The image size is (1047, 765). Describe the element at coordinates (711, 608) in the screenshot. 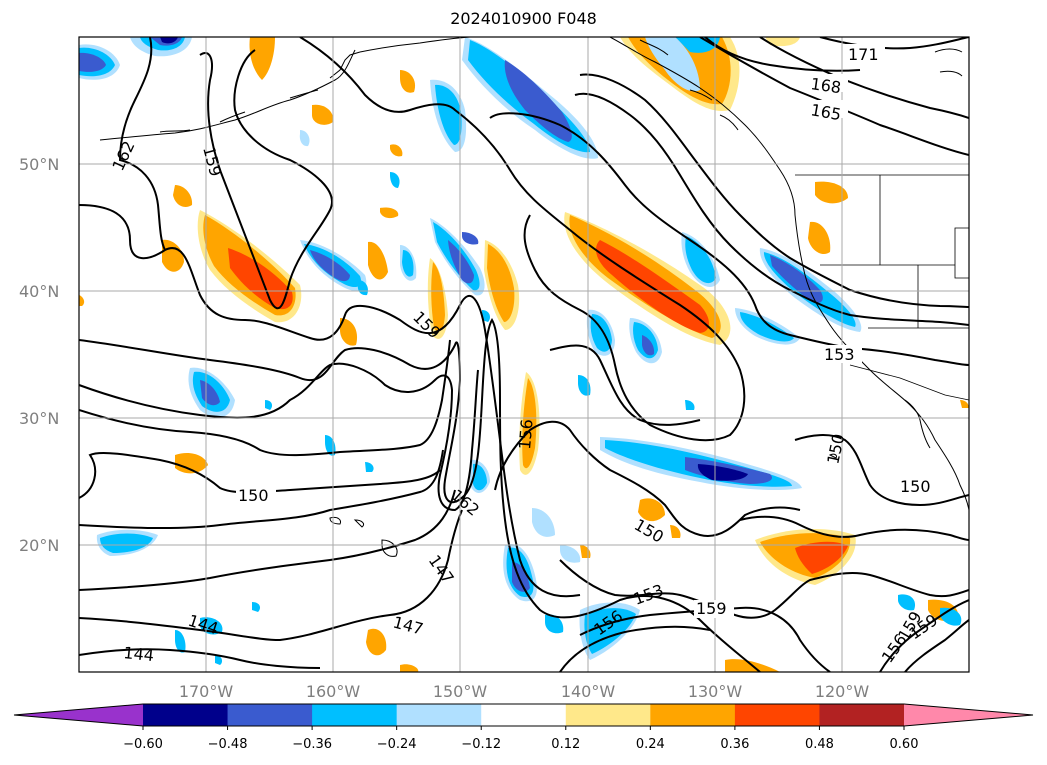

I see `contour-label: 159` at that location.